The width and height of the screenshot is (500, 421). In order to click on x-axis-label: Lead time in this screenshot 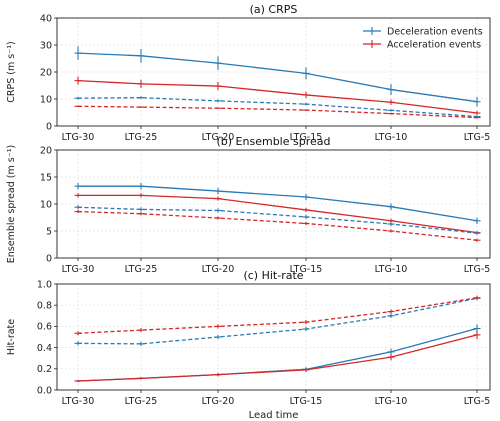, I will do `click(274, 415)`.